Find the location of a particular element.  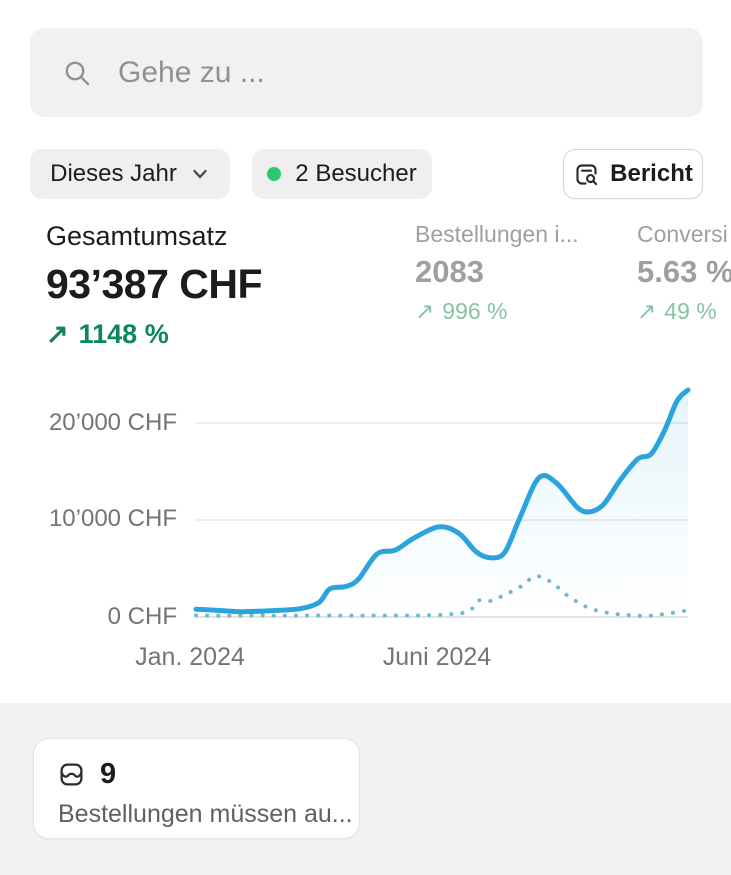

metric-delta: ↗ 1148 % is located at coordinates (154, 334).